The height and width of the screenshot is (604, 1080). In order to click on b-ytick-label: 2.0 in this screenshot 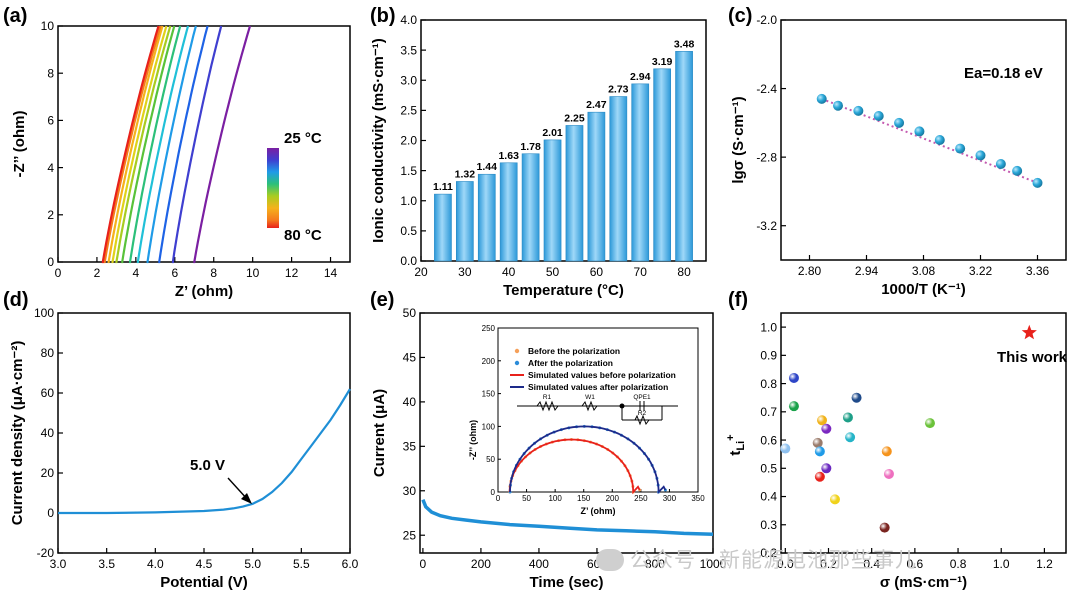, I will do `click(408, 141)`.